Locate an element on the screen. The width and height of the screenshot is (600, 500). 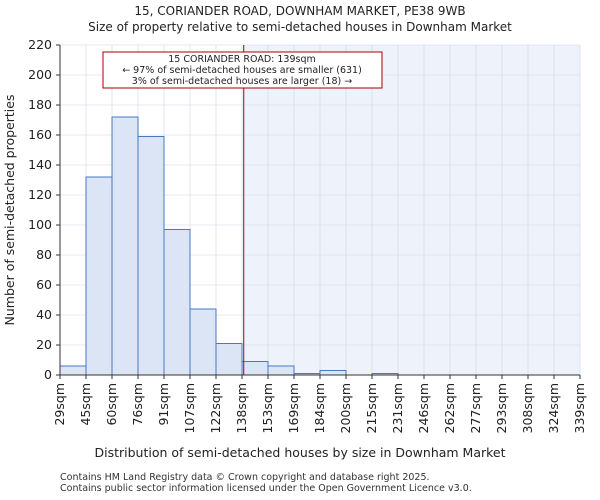
y-tick-label: 60 is located at coordinates (44, 284).